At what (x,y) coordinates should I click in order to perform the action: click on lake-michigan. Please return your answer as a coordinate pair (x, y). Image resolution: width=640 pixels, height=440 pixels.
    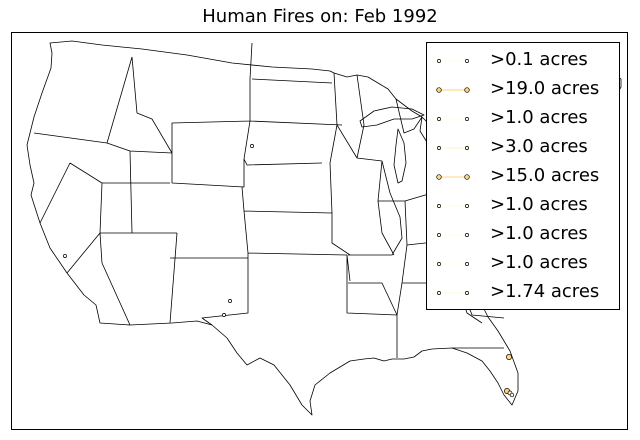
    Looking at the image, I should click on (400, 156).